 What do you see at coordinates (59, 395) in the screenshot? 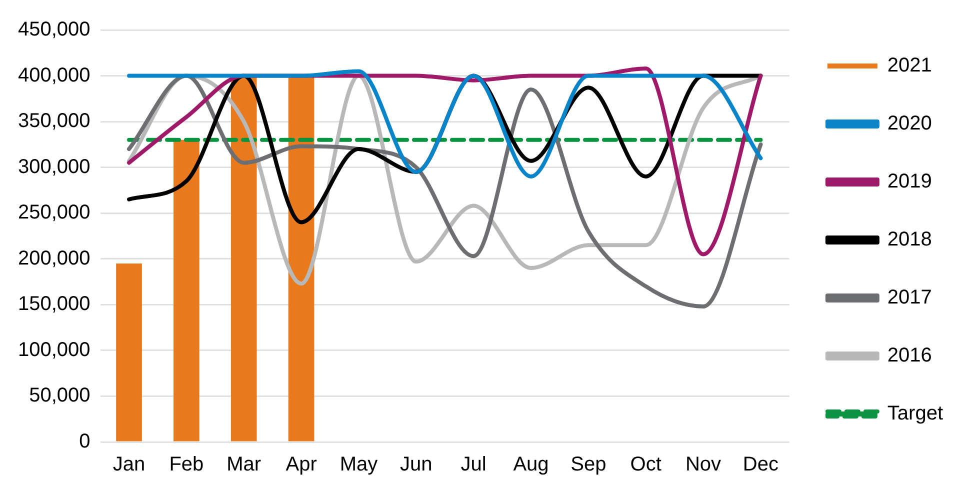
I see `y-tick-label: 50,000` at bounding box center [59, 395].